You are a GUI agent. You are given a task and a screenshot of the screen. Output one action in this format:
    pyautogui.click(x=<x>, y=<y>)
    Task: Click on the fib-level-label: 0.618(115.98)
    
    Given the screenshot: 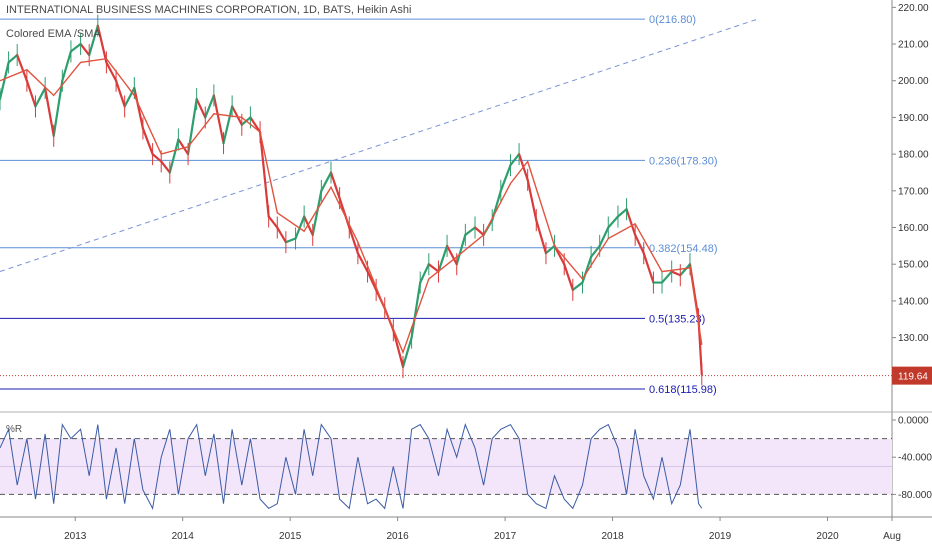 What is the action you would take?
    pyautogui.click(x=683, y=390)
    